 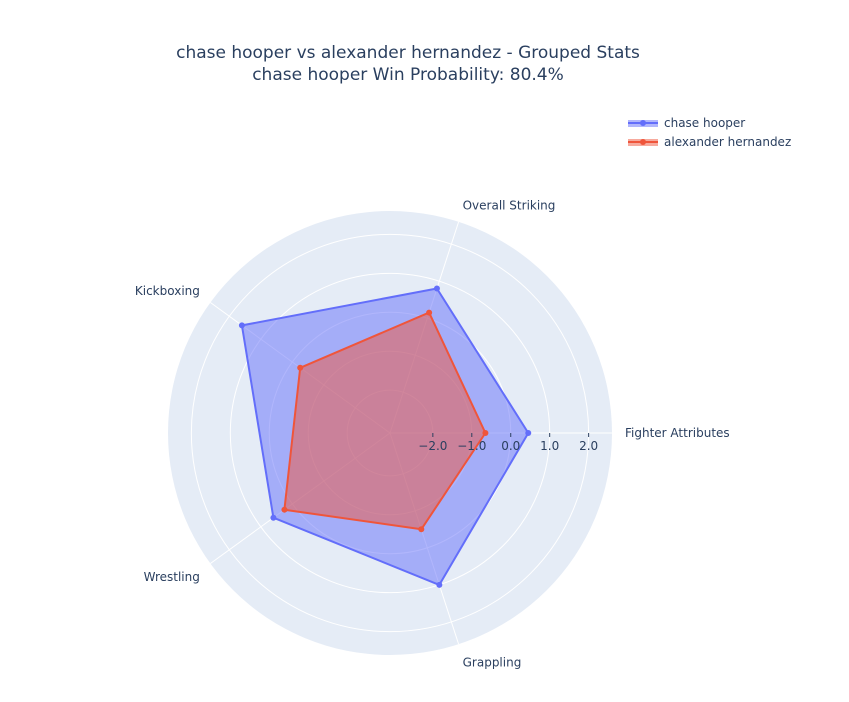 I want to click on legend-label: alexander hernandez, so click(x=727, y=142).